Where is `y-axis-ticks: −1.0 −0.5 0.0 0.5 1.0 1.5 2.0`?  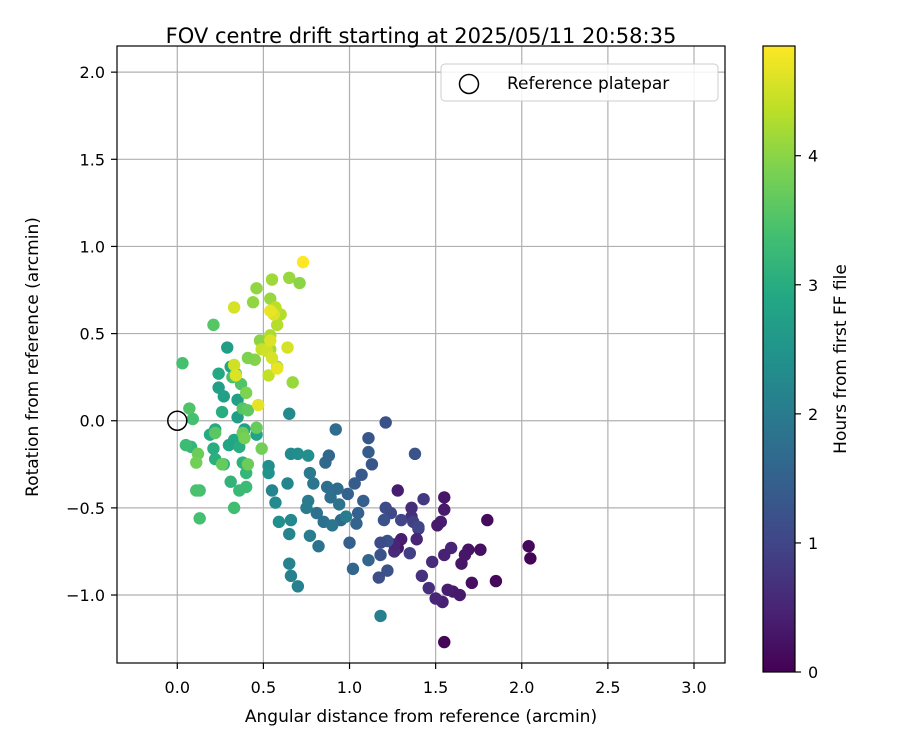 y-axis-ticks: −1.0 −0.5 0.0 0.5 1.0 1.5 2.0 is located at coordinates (91, 334).